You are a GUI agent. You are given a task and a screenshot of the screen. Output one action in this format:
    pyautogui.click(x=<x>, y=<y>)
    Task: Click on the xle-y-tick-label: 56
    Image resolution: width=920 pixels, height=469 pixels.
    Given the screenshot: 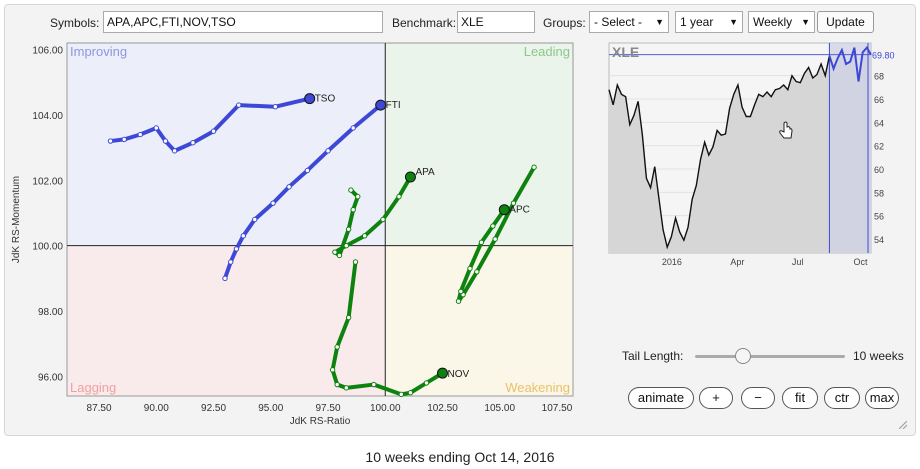 What is the action you would take?
    pyautogui.click(x=879, y=217)
    